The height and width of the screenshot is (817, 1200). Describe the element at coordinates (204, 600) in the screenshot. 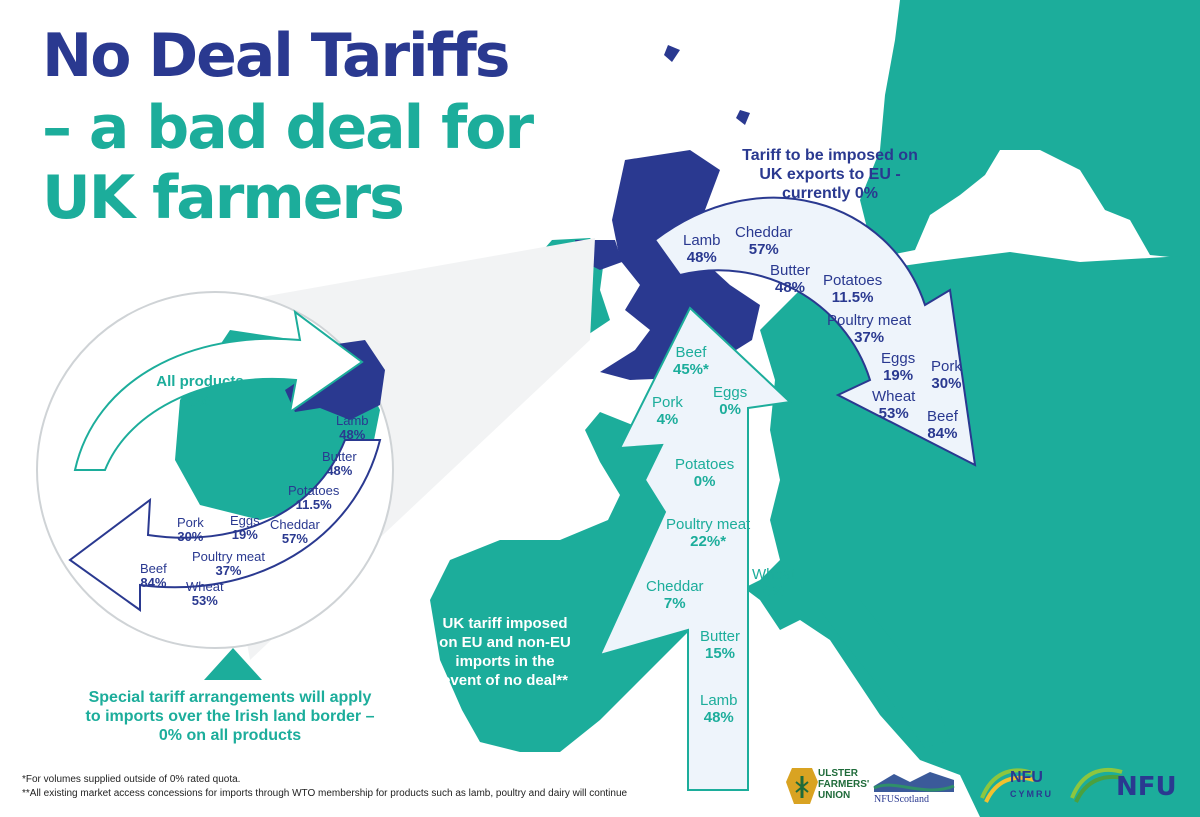

I see `ireland-item-value: 53%` at that location.